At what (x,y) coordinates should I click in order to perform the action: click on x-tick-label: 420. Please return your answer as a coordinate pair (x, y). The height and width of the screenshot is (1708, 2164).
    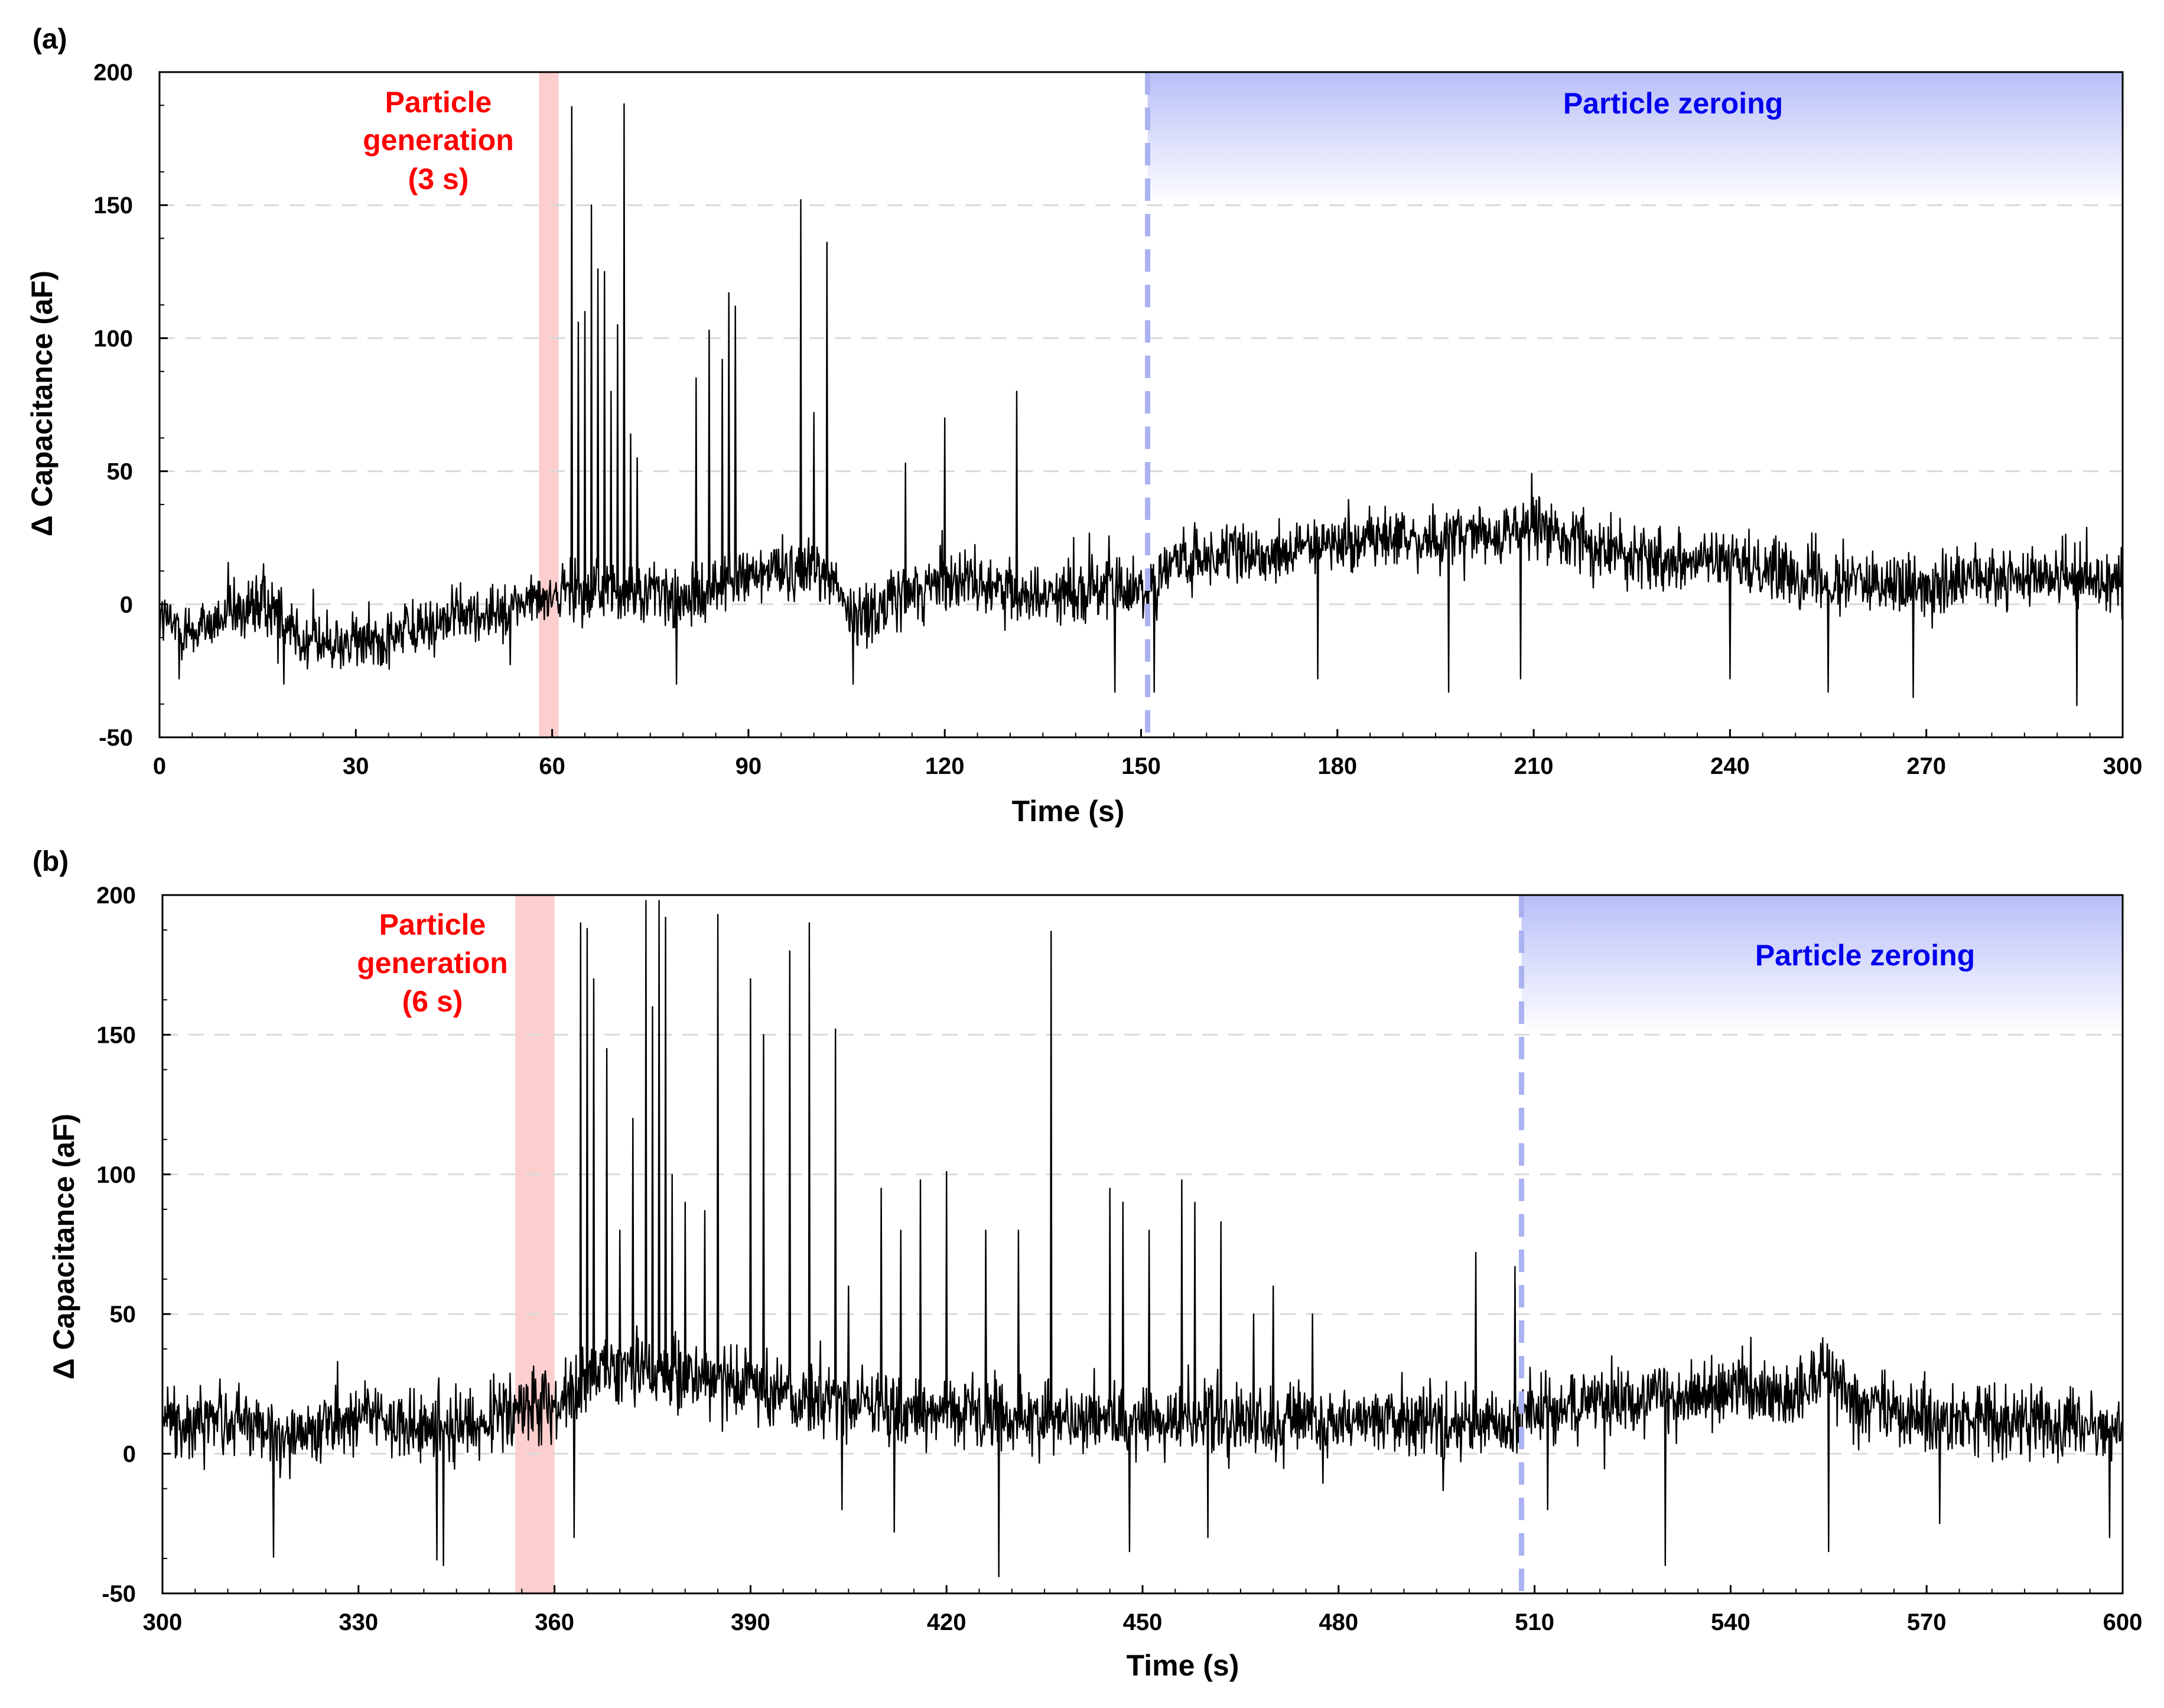
    Looking at the image, I should click on (947, 1622).